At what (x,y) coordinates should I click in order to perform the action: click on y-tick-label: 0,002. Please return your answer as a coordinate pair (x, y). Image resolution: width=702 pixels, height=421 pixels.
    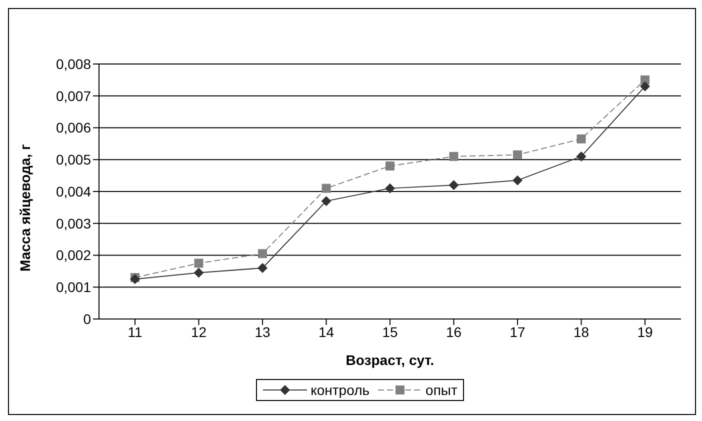
    Looking at the image, I should click on (74, 255).